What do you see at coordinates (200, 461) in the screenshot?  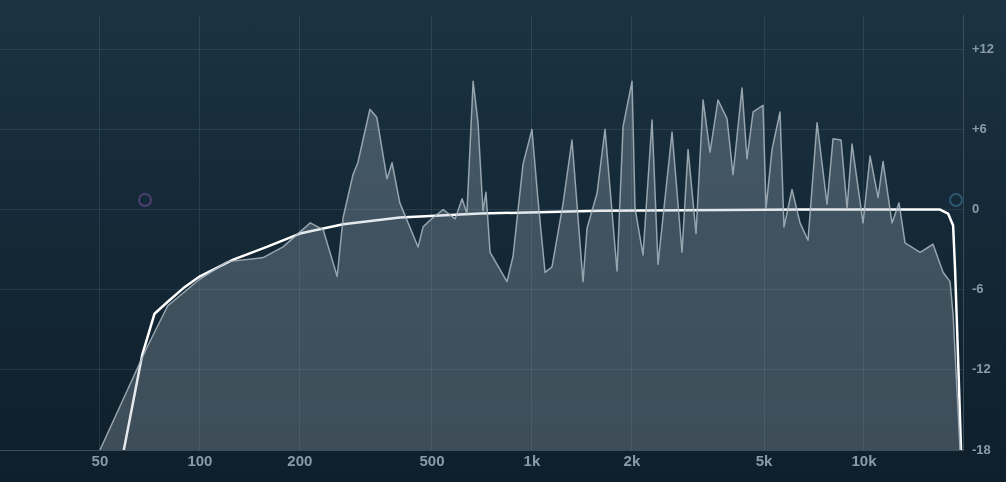 I see `x-tick-label: 100` at bounding box center [200, 461].